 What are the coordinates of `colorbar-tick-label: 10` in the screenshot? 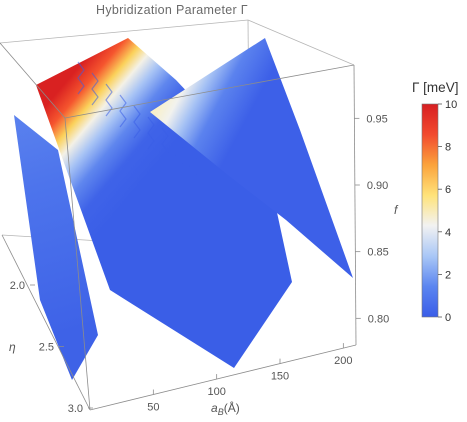 It's located at (451, 105).